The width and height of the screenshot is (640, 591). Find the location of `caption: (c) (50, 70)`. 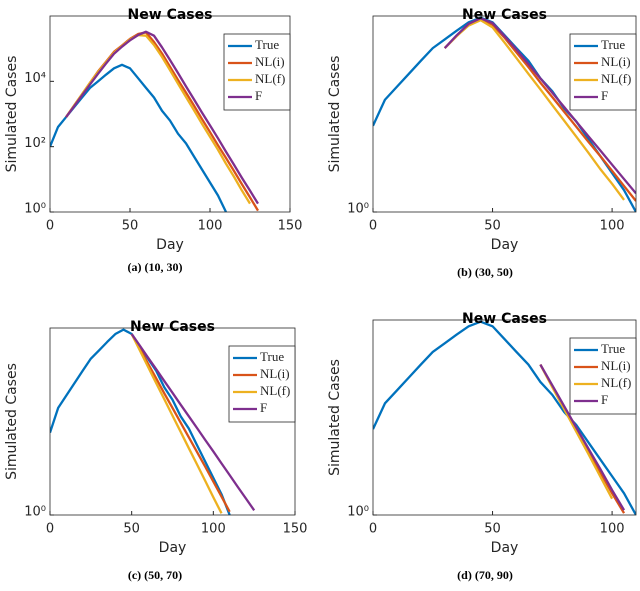

caption: (c) (50, 70) is located at coordinates (155, 575).